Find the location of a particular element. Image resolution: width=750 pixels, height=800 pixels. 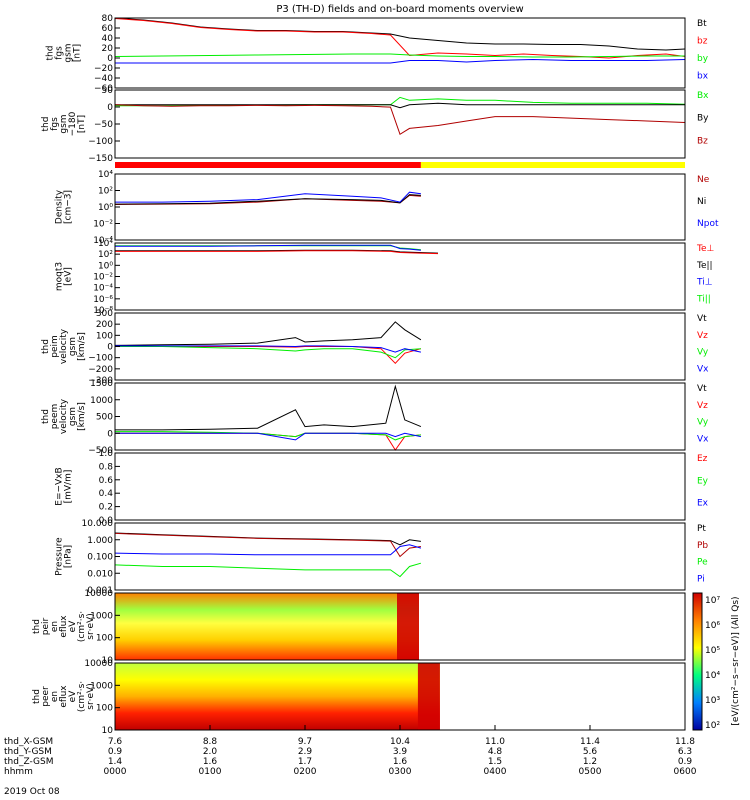

y-tick-label: 80 is located at coordinates (108, 19).